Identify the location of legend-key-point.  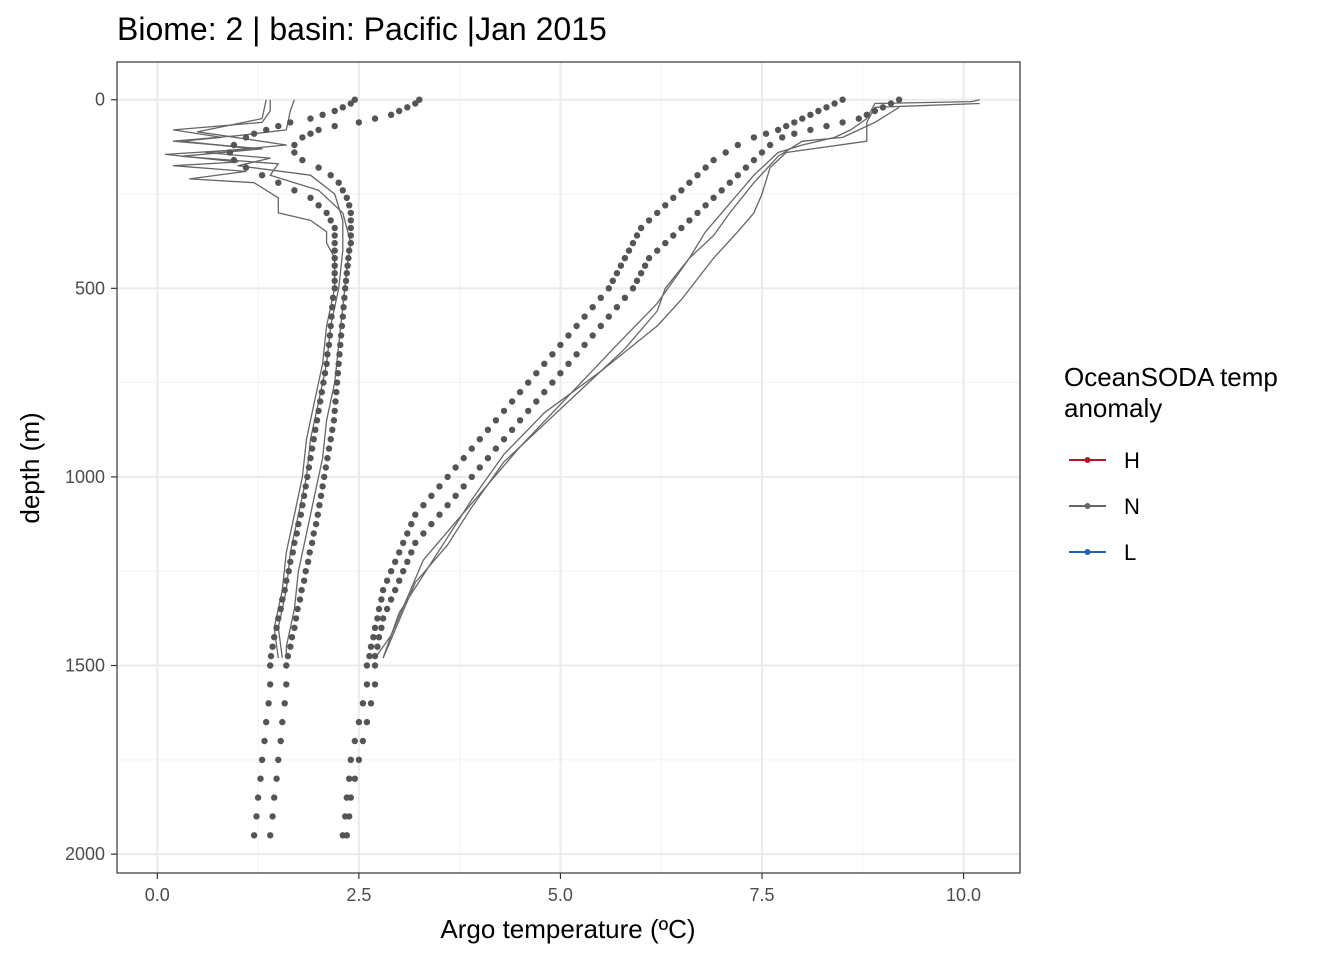
(1087, 552).